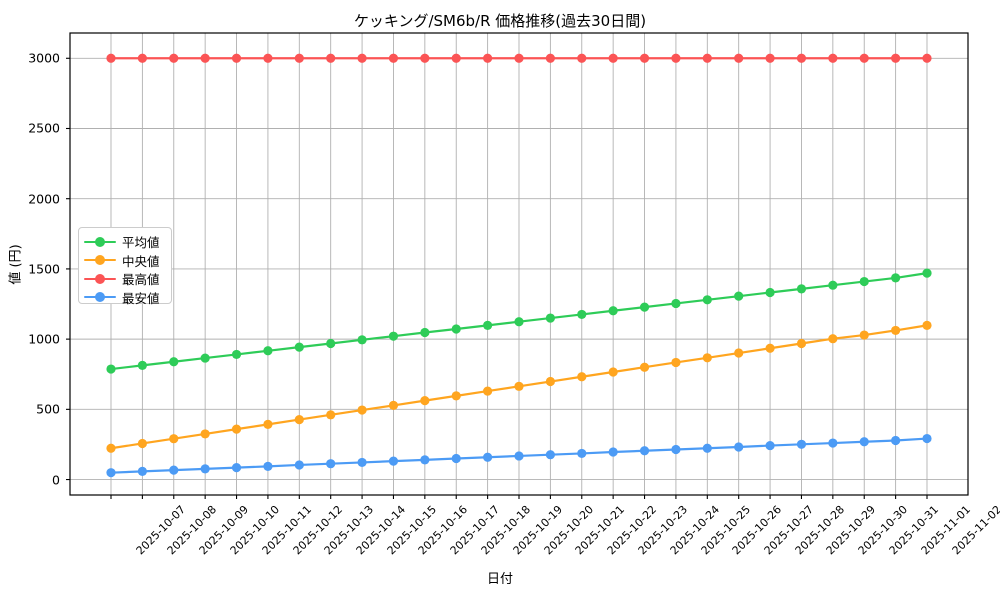 This screenshot has height=600, width=1000. I want to click on y-axis-tick-label: 0, so click(56, 480).